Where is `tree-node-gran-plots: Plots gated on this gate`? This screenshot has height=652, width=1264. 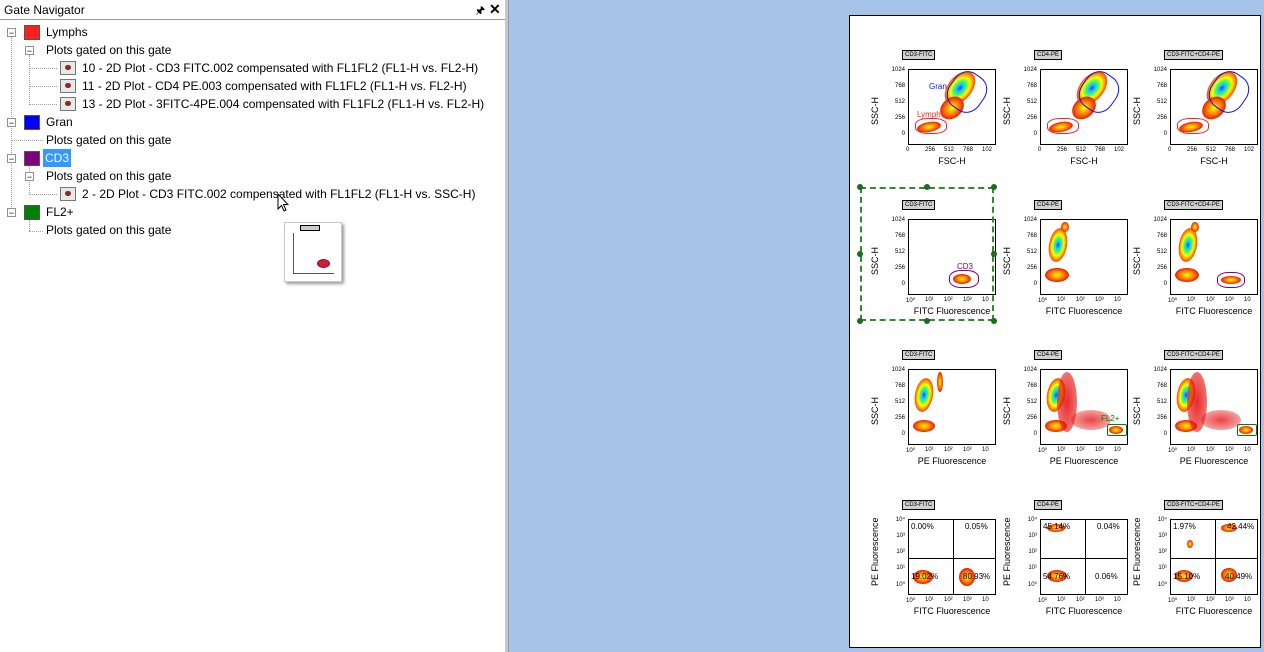
tree-node-gran-plots: Plots gated on this gate is located at coordinates (240, 140).